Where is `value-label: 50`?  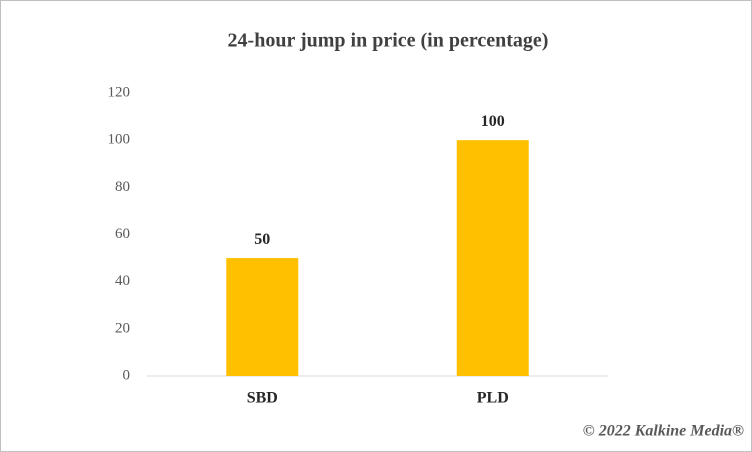 value-label: 50 is located at coordinates (262, 239).